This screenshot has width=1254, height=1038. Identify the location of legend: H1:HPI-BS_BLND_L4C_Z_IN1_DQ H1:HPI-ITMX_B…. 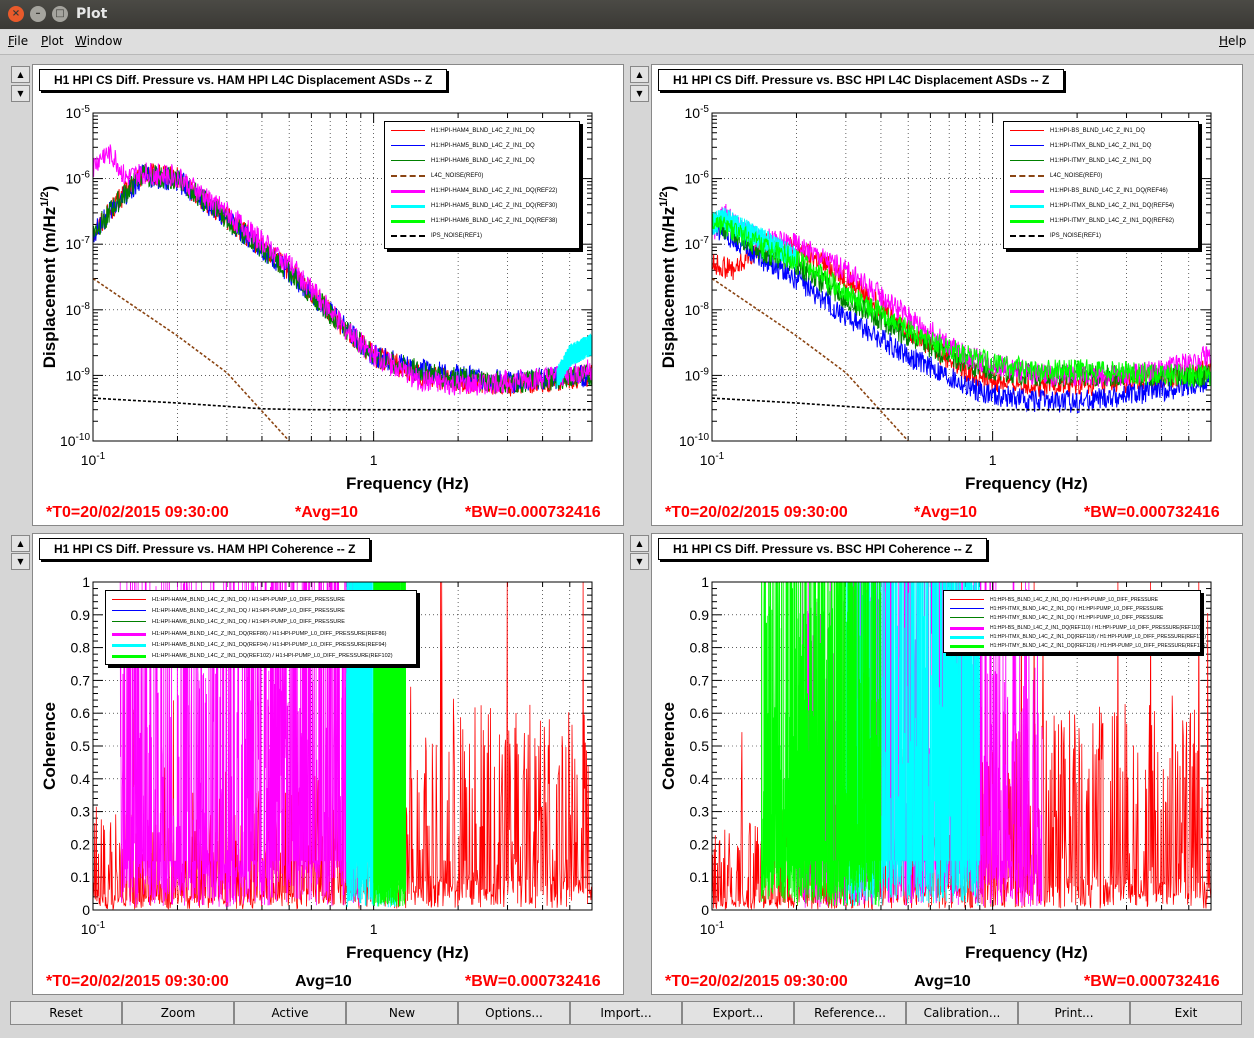
(1101, 185).